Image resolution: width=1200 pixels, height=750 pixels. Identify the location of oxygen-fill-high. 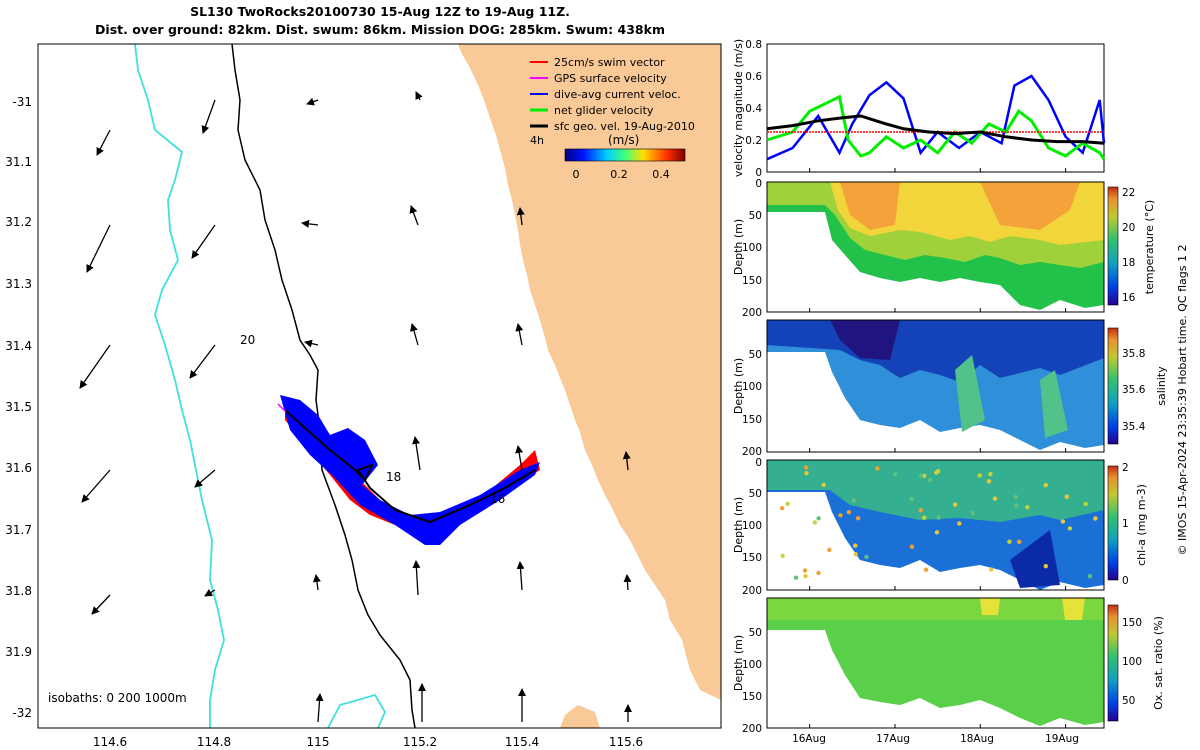
(1032, 609).